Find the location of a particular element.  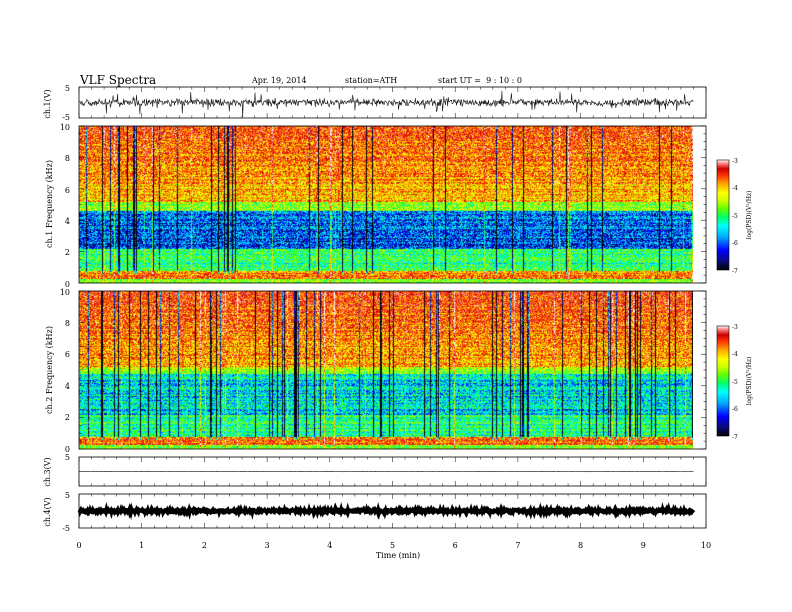

ch2-cbar-tick-0: -3 is located at coordinates (735, 327).